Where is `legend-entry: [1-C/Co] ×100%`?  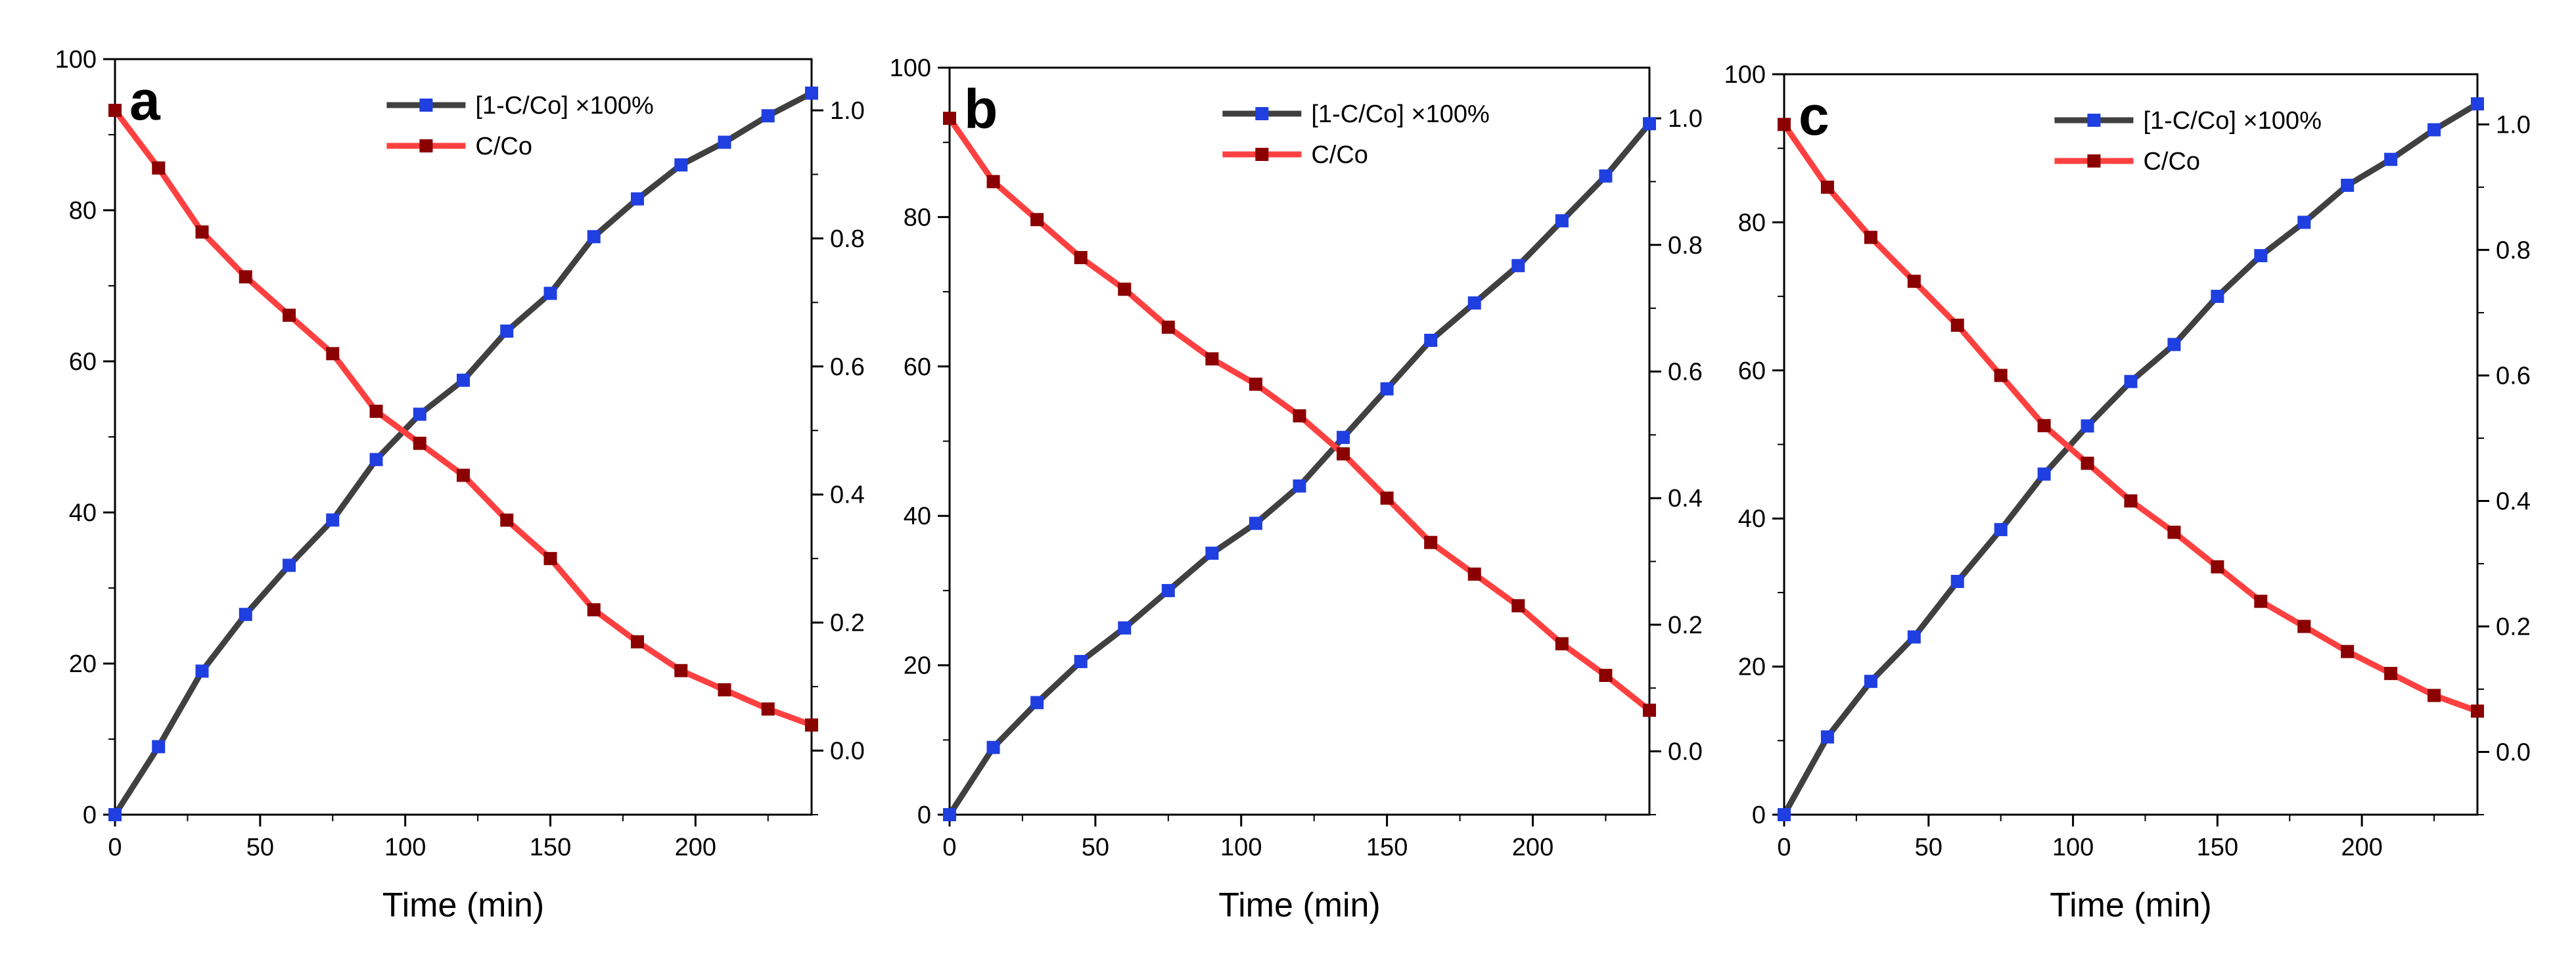 legend-entry: [1-C/Co] ×100% is located at coordinates (2232, 121).